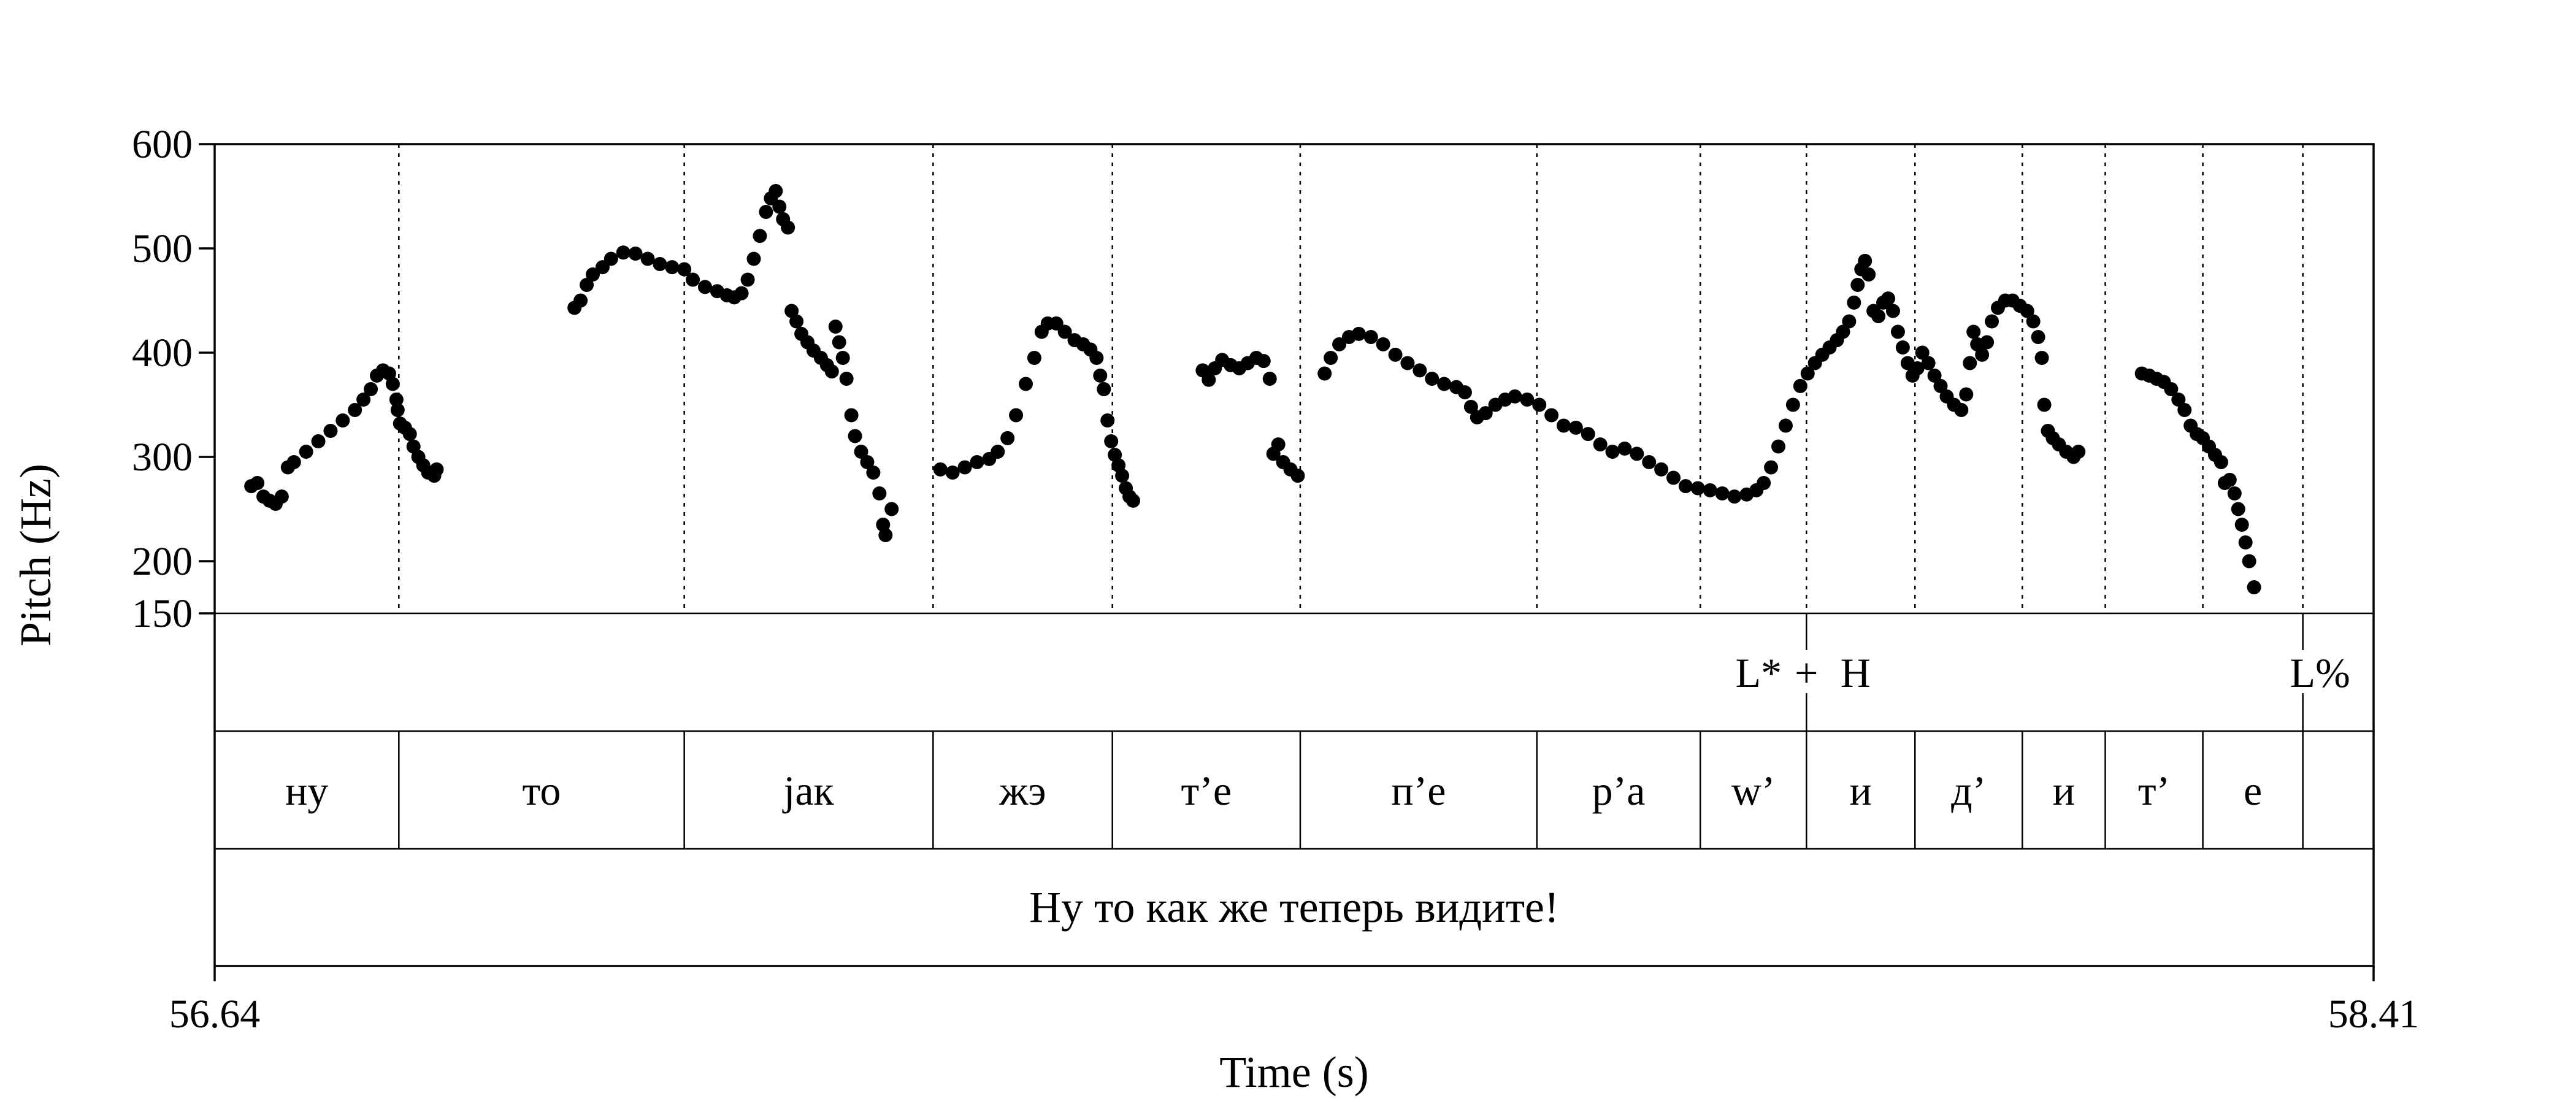  I want to click on y-tick-label: 150, so click(162, 613).